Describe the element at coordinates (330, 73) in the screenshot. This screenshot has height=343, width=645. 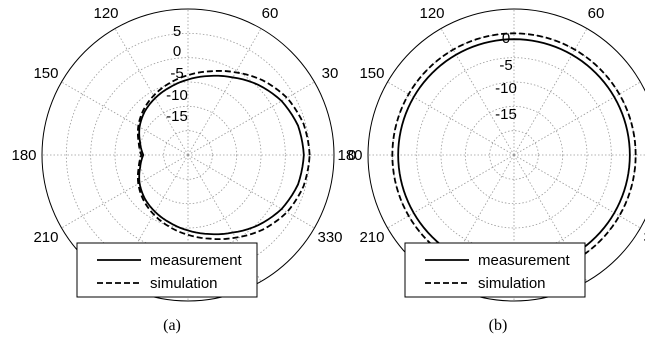
I see `angle-tick-label: 30` at that location.